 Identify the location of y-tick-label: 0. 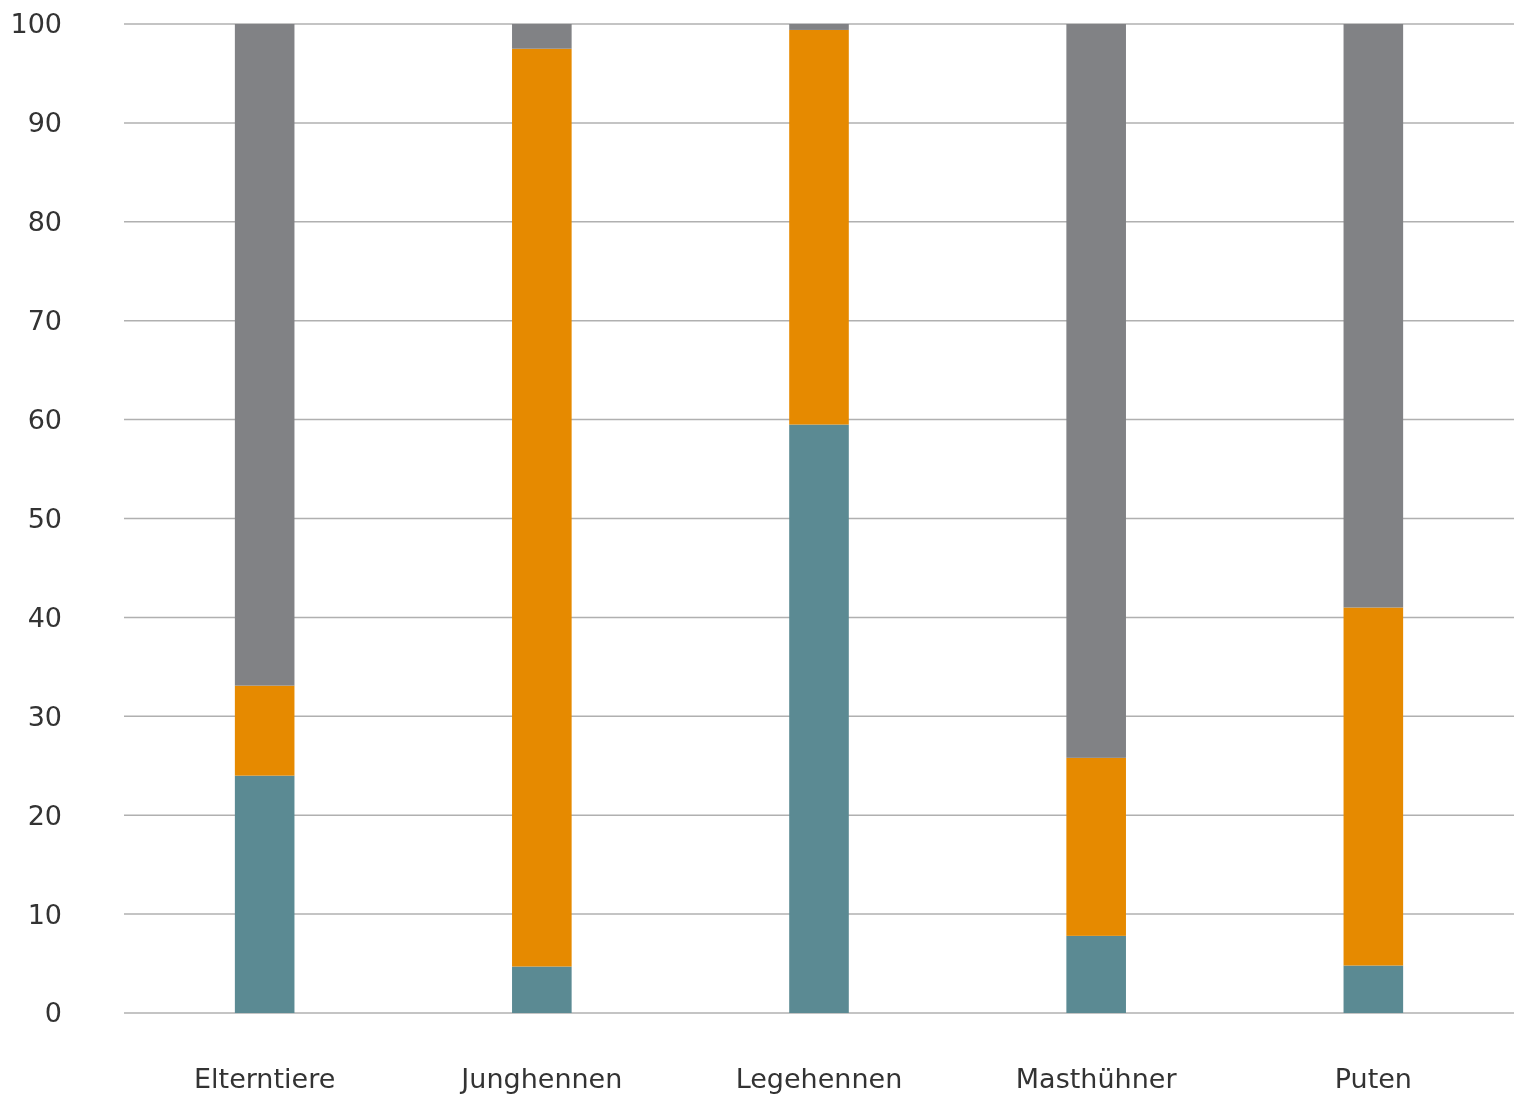
(53, 1013).